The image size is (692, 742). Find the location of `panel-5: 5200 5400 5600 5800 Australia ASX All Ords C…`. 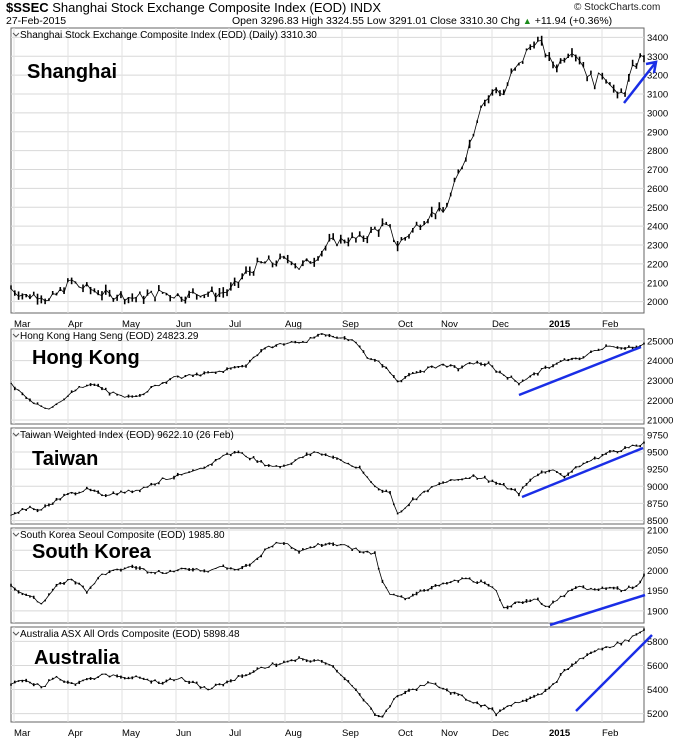

panel-5: 5200 5400 5600 5800 Australia ASX All Ords C… is located at coordinates (339, 682).